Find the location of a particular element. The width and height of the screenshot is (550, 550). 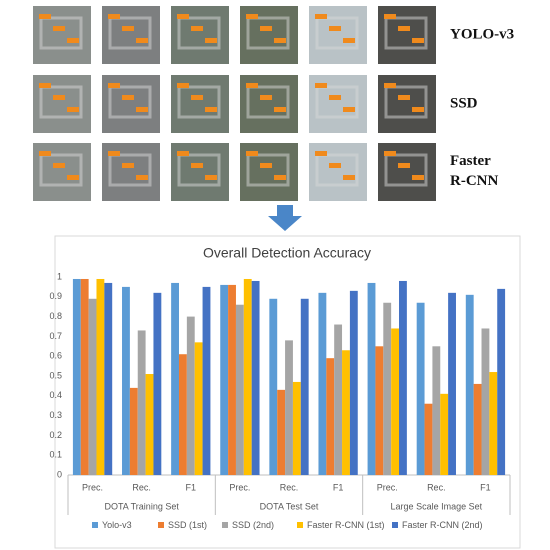

y-tick-label: 0.5 is located at coordinates (55, 375).